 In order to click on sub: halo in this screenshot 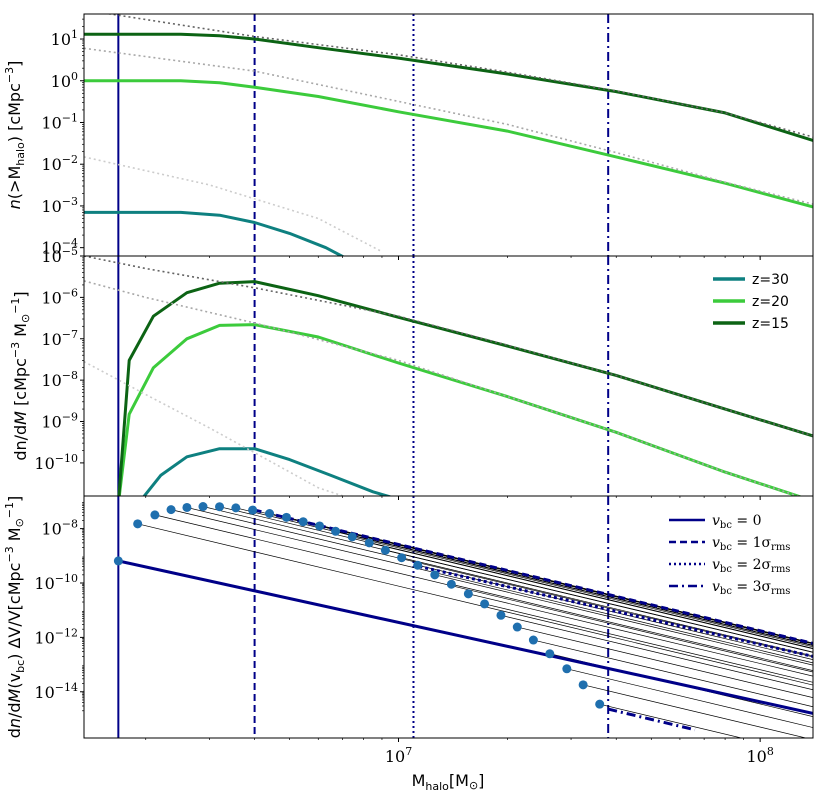, I will do `click(20, 154)`.